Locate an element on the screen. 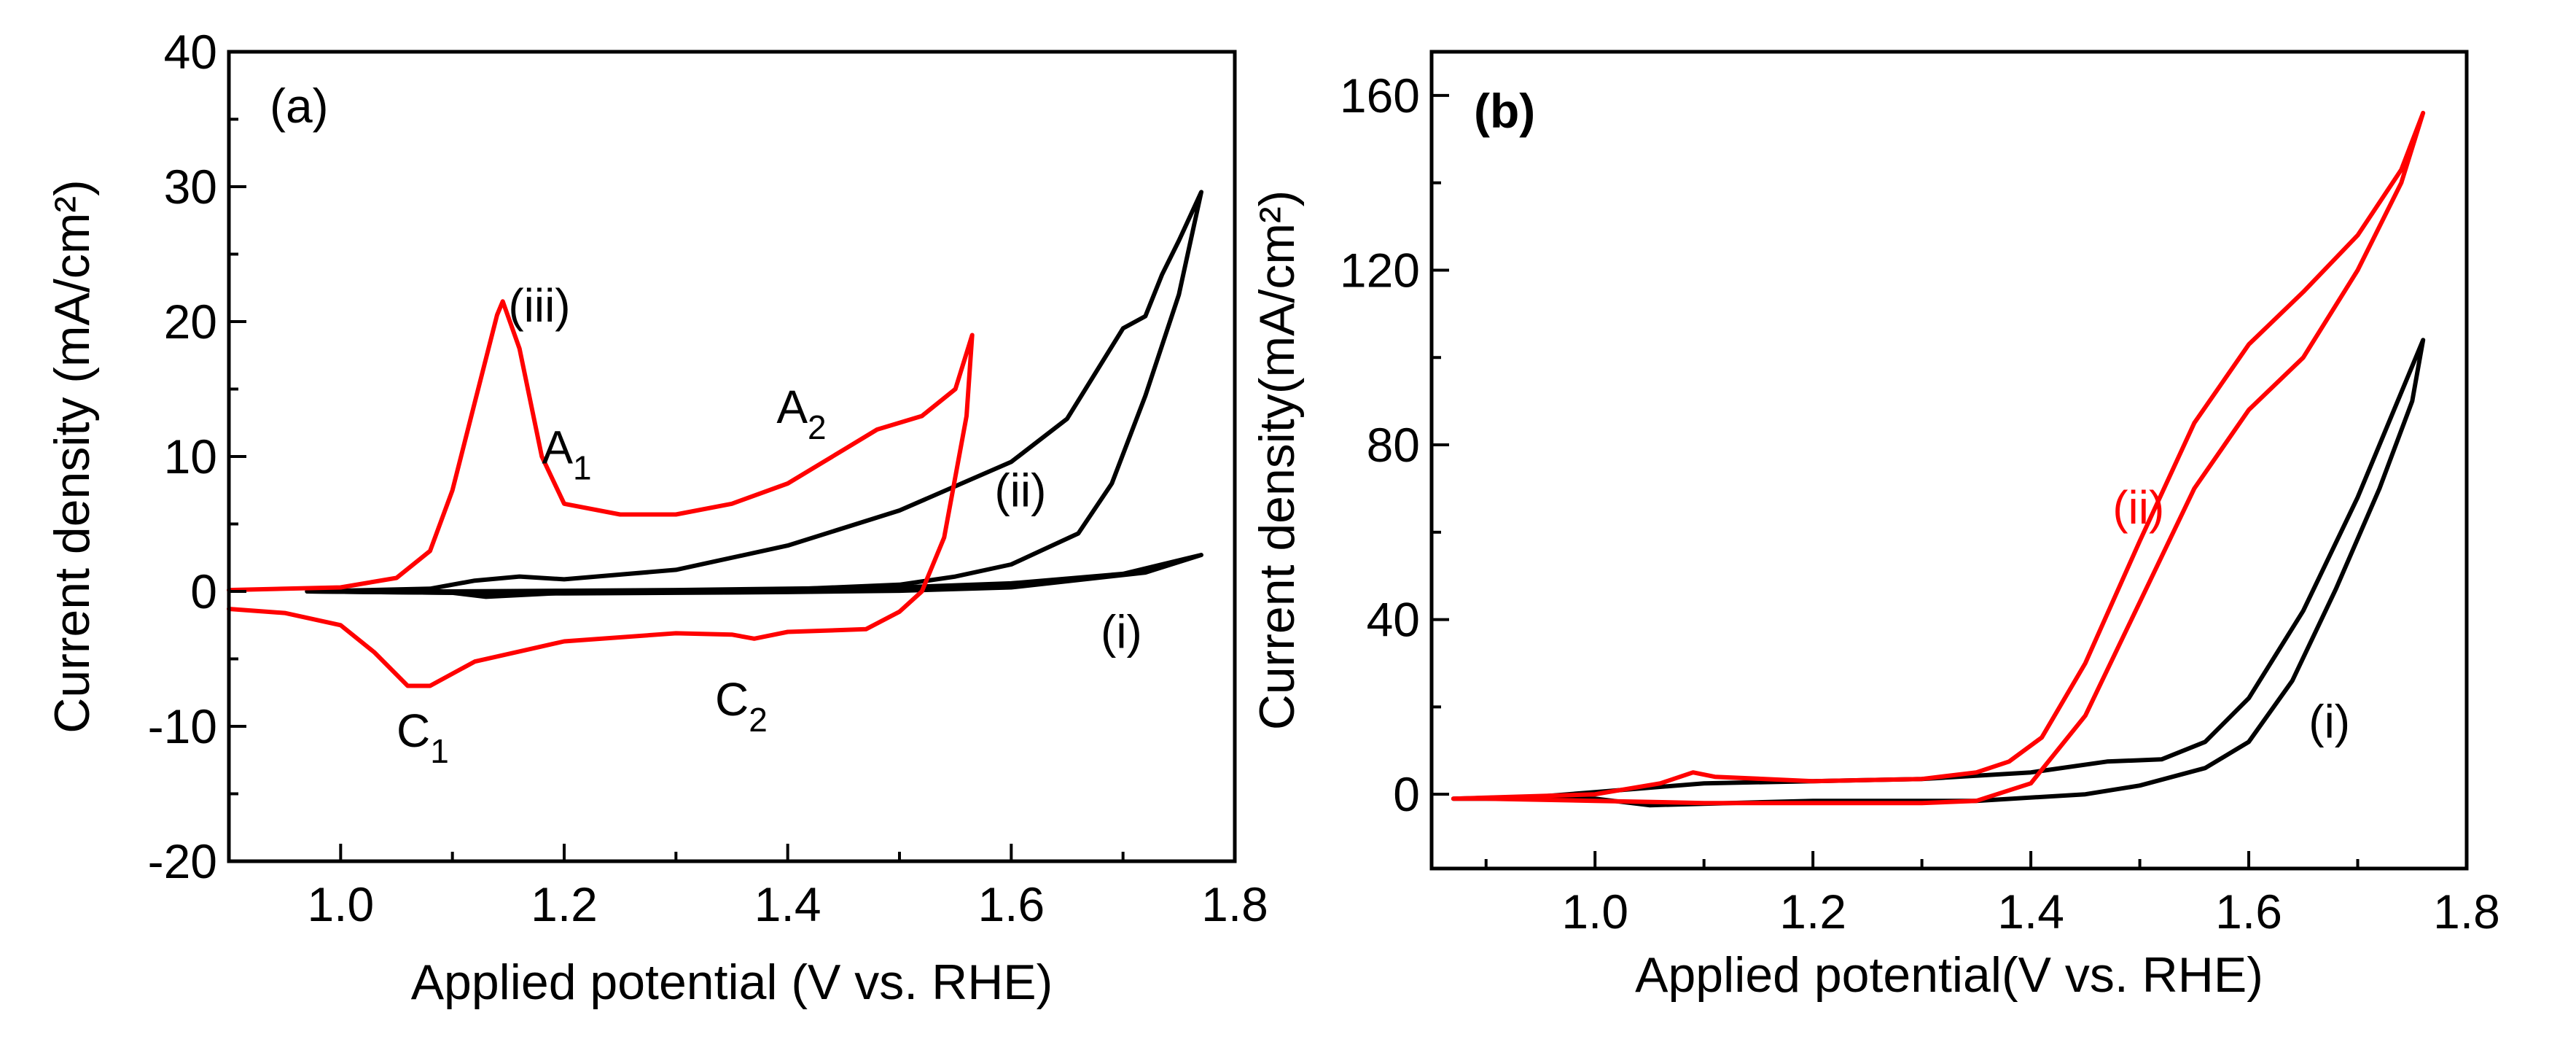 The height and width of the screenshot is (1045, 2576). panel-a-label-A2: A2 is located at coordinates (801, 413).